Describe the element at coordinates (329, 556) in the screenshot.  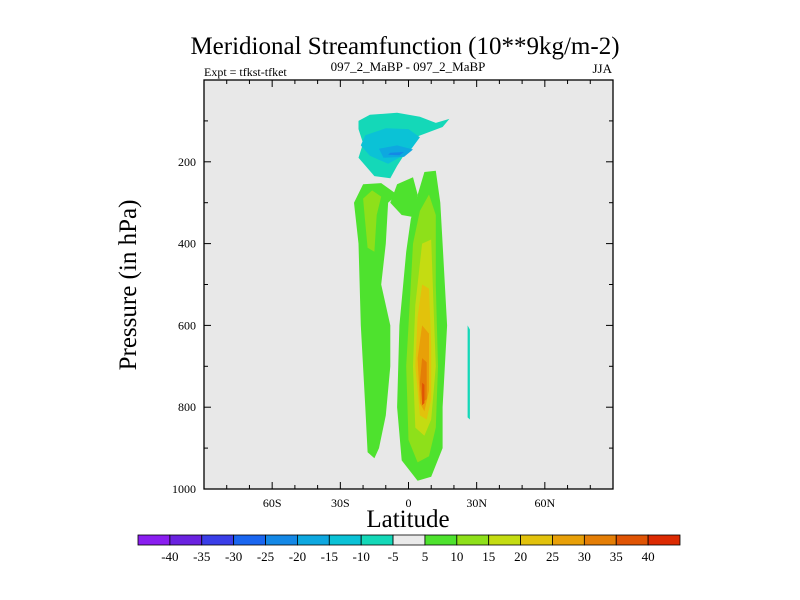
I see `colorbar-label: -15` at that location.